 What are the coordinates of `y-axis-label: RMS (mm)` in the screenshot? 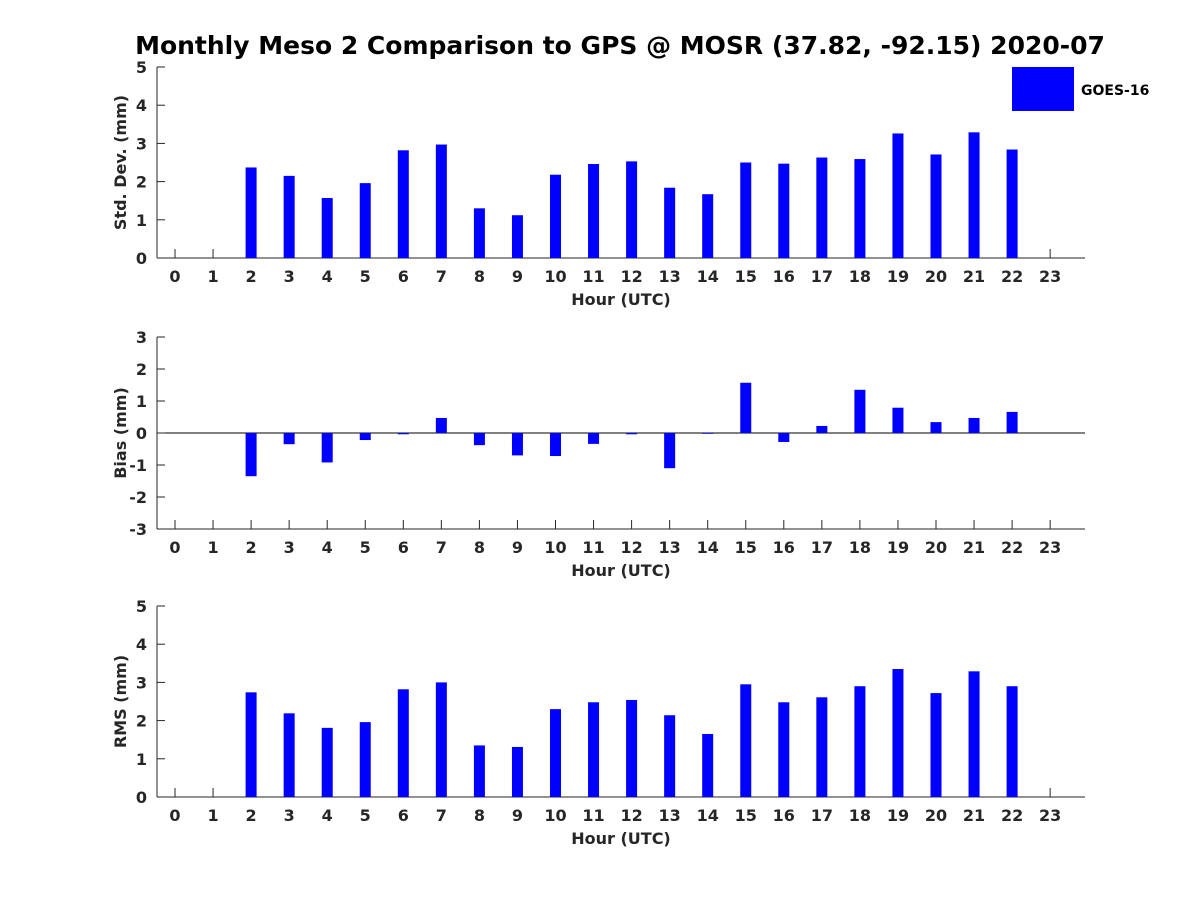 It's located at (120, 701).